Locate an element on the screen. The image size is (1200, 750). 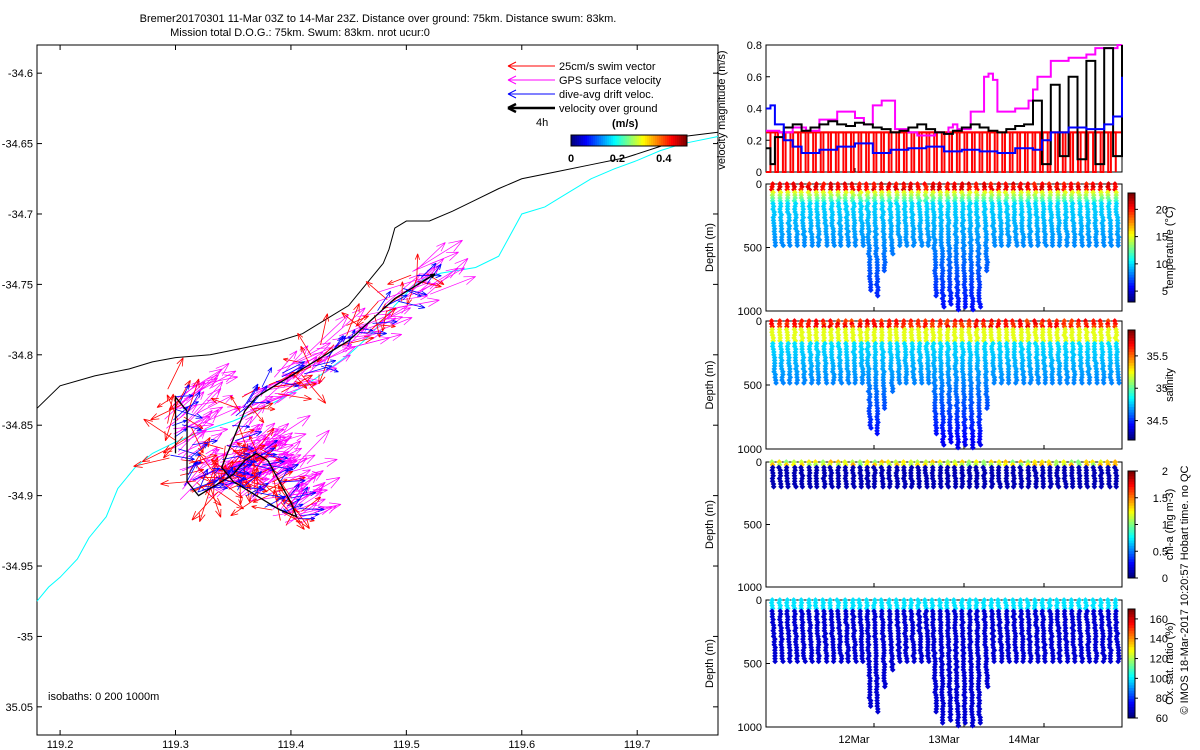
map-y-tick-label: -34.75 is located at coordinates (17, 285).